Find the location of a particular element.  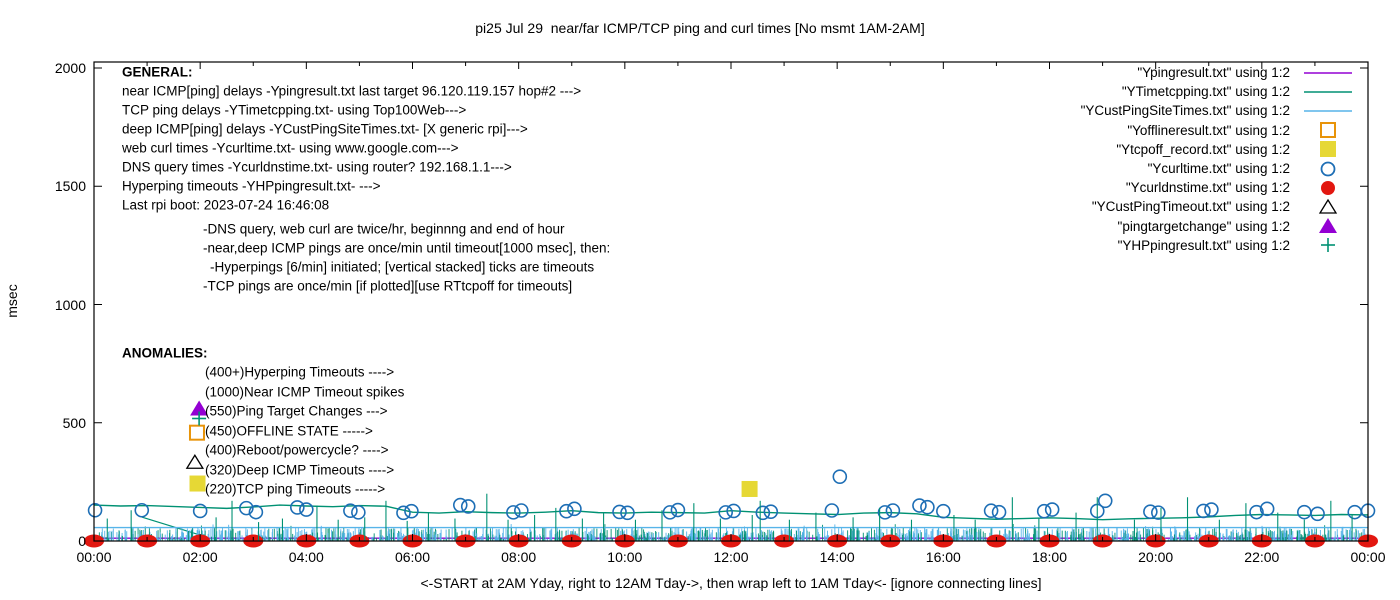

legend-entry: "Yofflineresult.txt" using 1:2 is located at coordinates (1218, 130).